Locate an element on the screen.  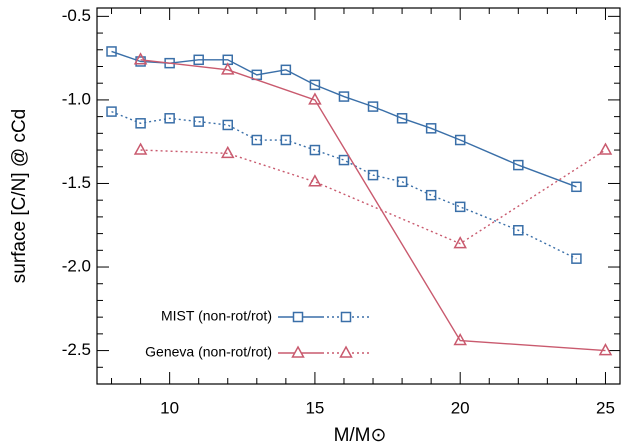
y-tick-label: -2.5 is located at coordinates (76, 349).